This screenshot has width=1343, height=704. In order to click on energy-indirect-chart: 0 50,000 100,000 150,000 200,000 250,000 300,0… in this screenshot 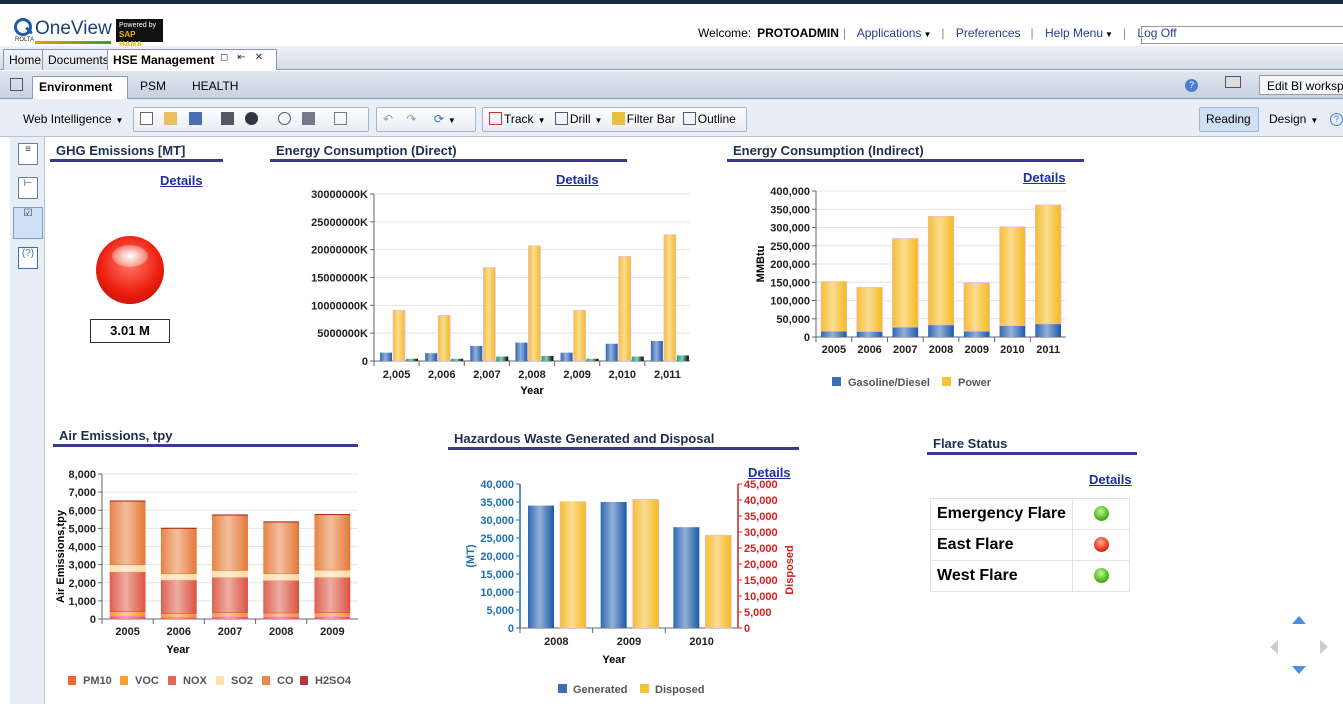, I will do `click(910, 287)`.